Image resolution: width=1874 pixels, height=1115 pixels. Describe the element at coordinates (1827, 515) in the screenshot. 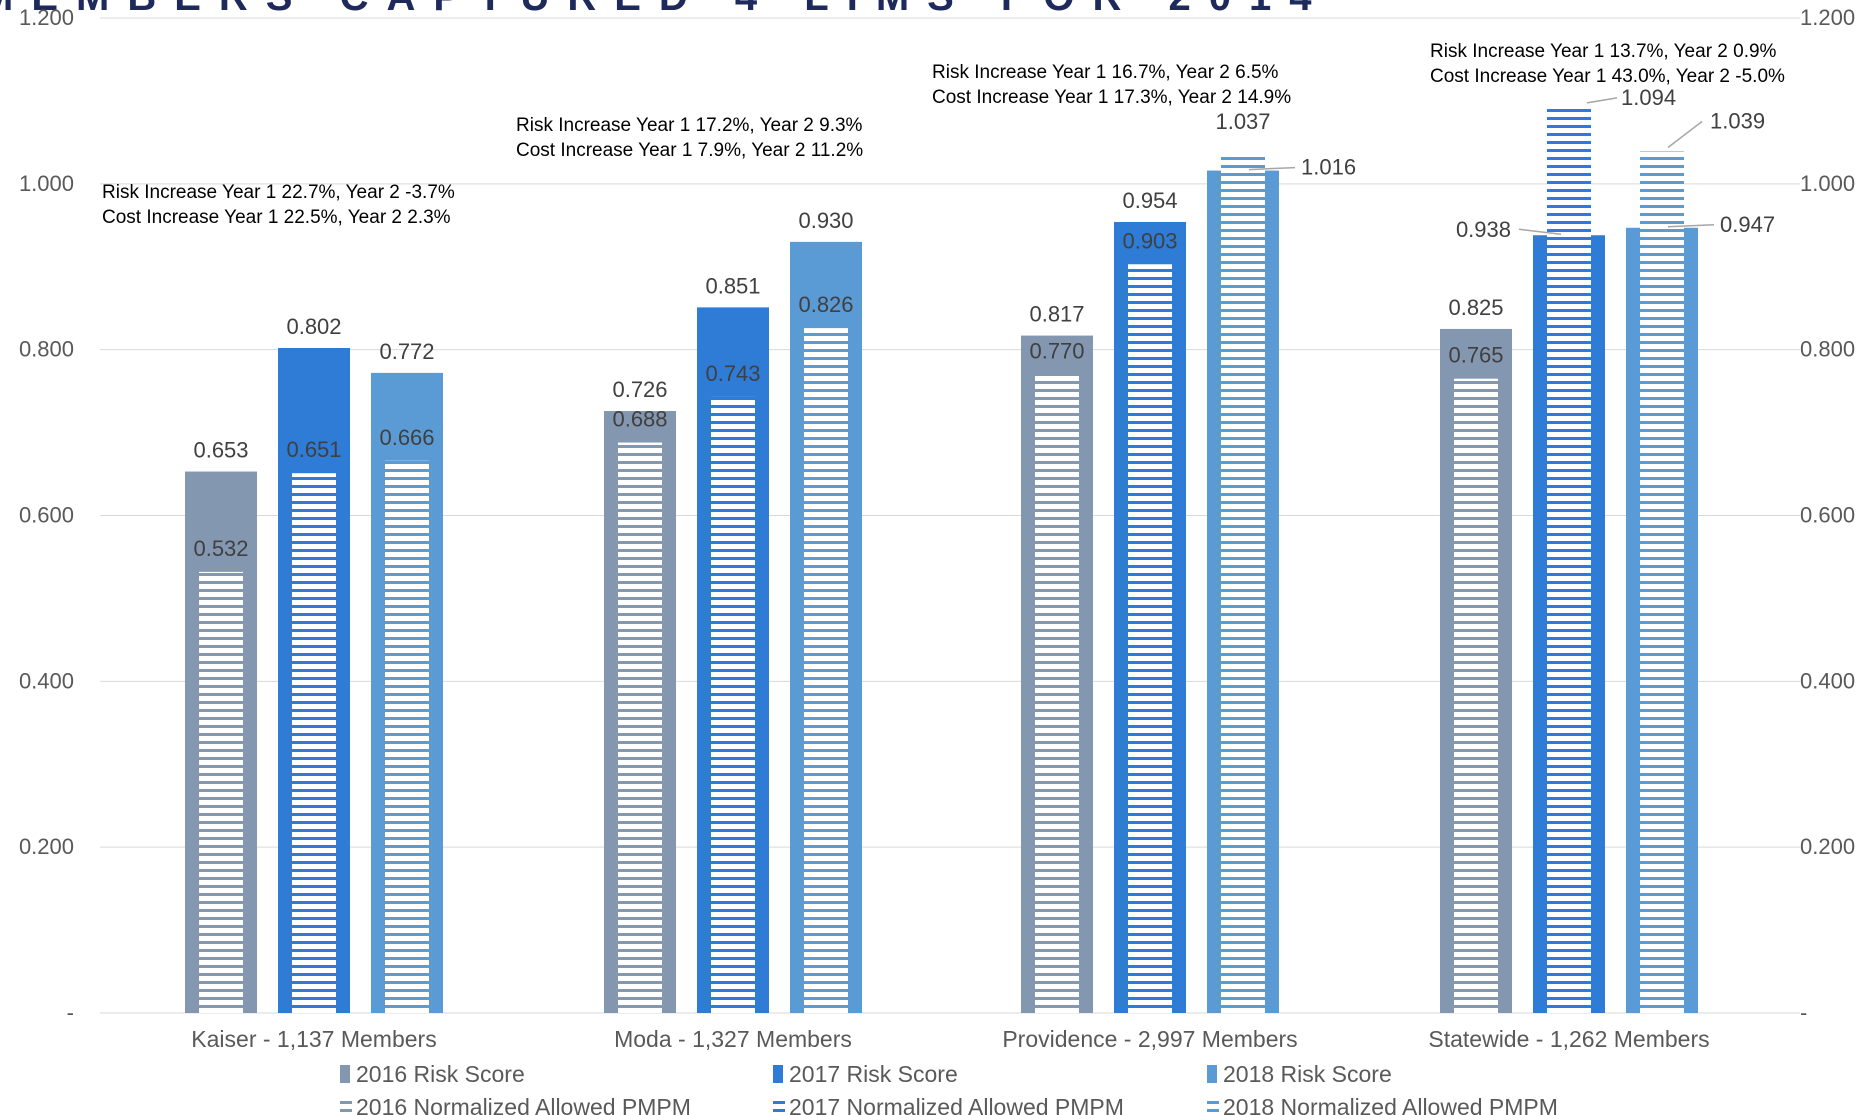

I see `y-tick-label-right: 0.600` at that location.